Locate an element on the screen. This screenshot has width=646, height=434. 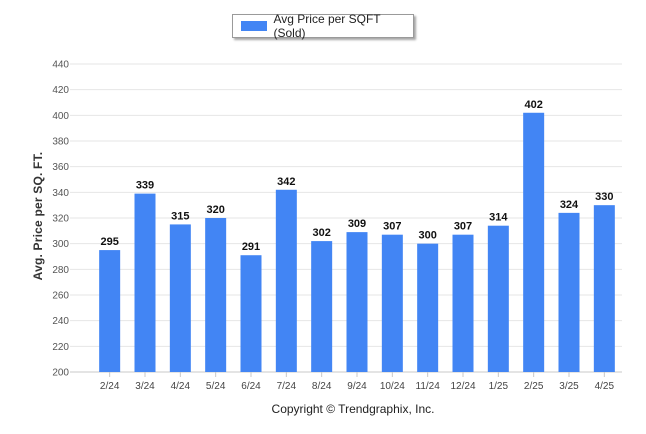
y-tick-label: 300 is located at coordinates (60, 244).